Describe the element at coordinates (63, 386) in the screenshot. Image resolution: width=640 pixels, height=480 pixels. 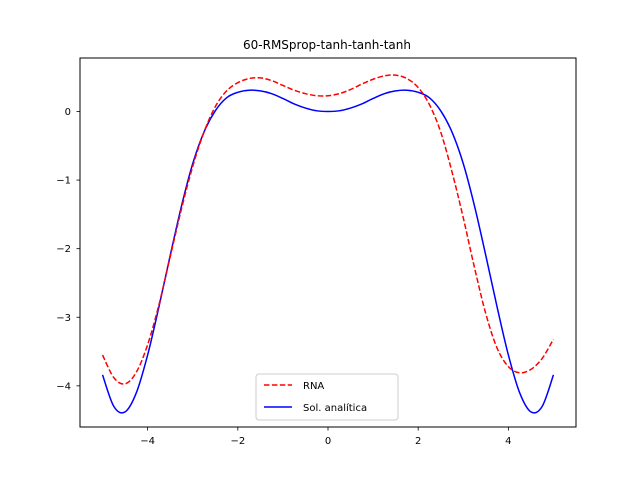
I see `y-tick-label: −4` at that location.